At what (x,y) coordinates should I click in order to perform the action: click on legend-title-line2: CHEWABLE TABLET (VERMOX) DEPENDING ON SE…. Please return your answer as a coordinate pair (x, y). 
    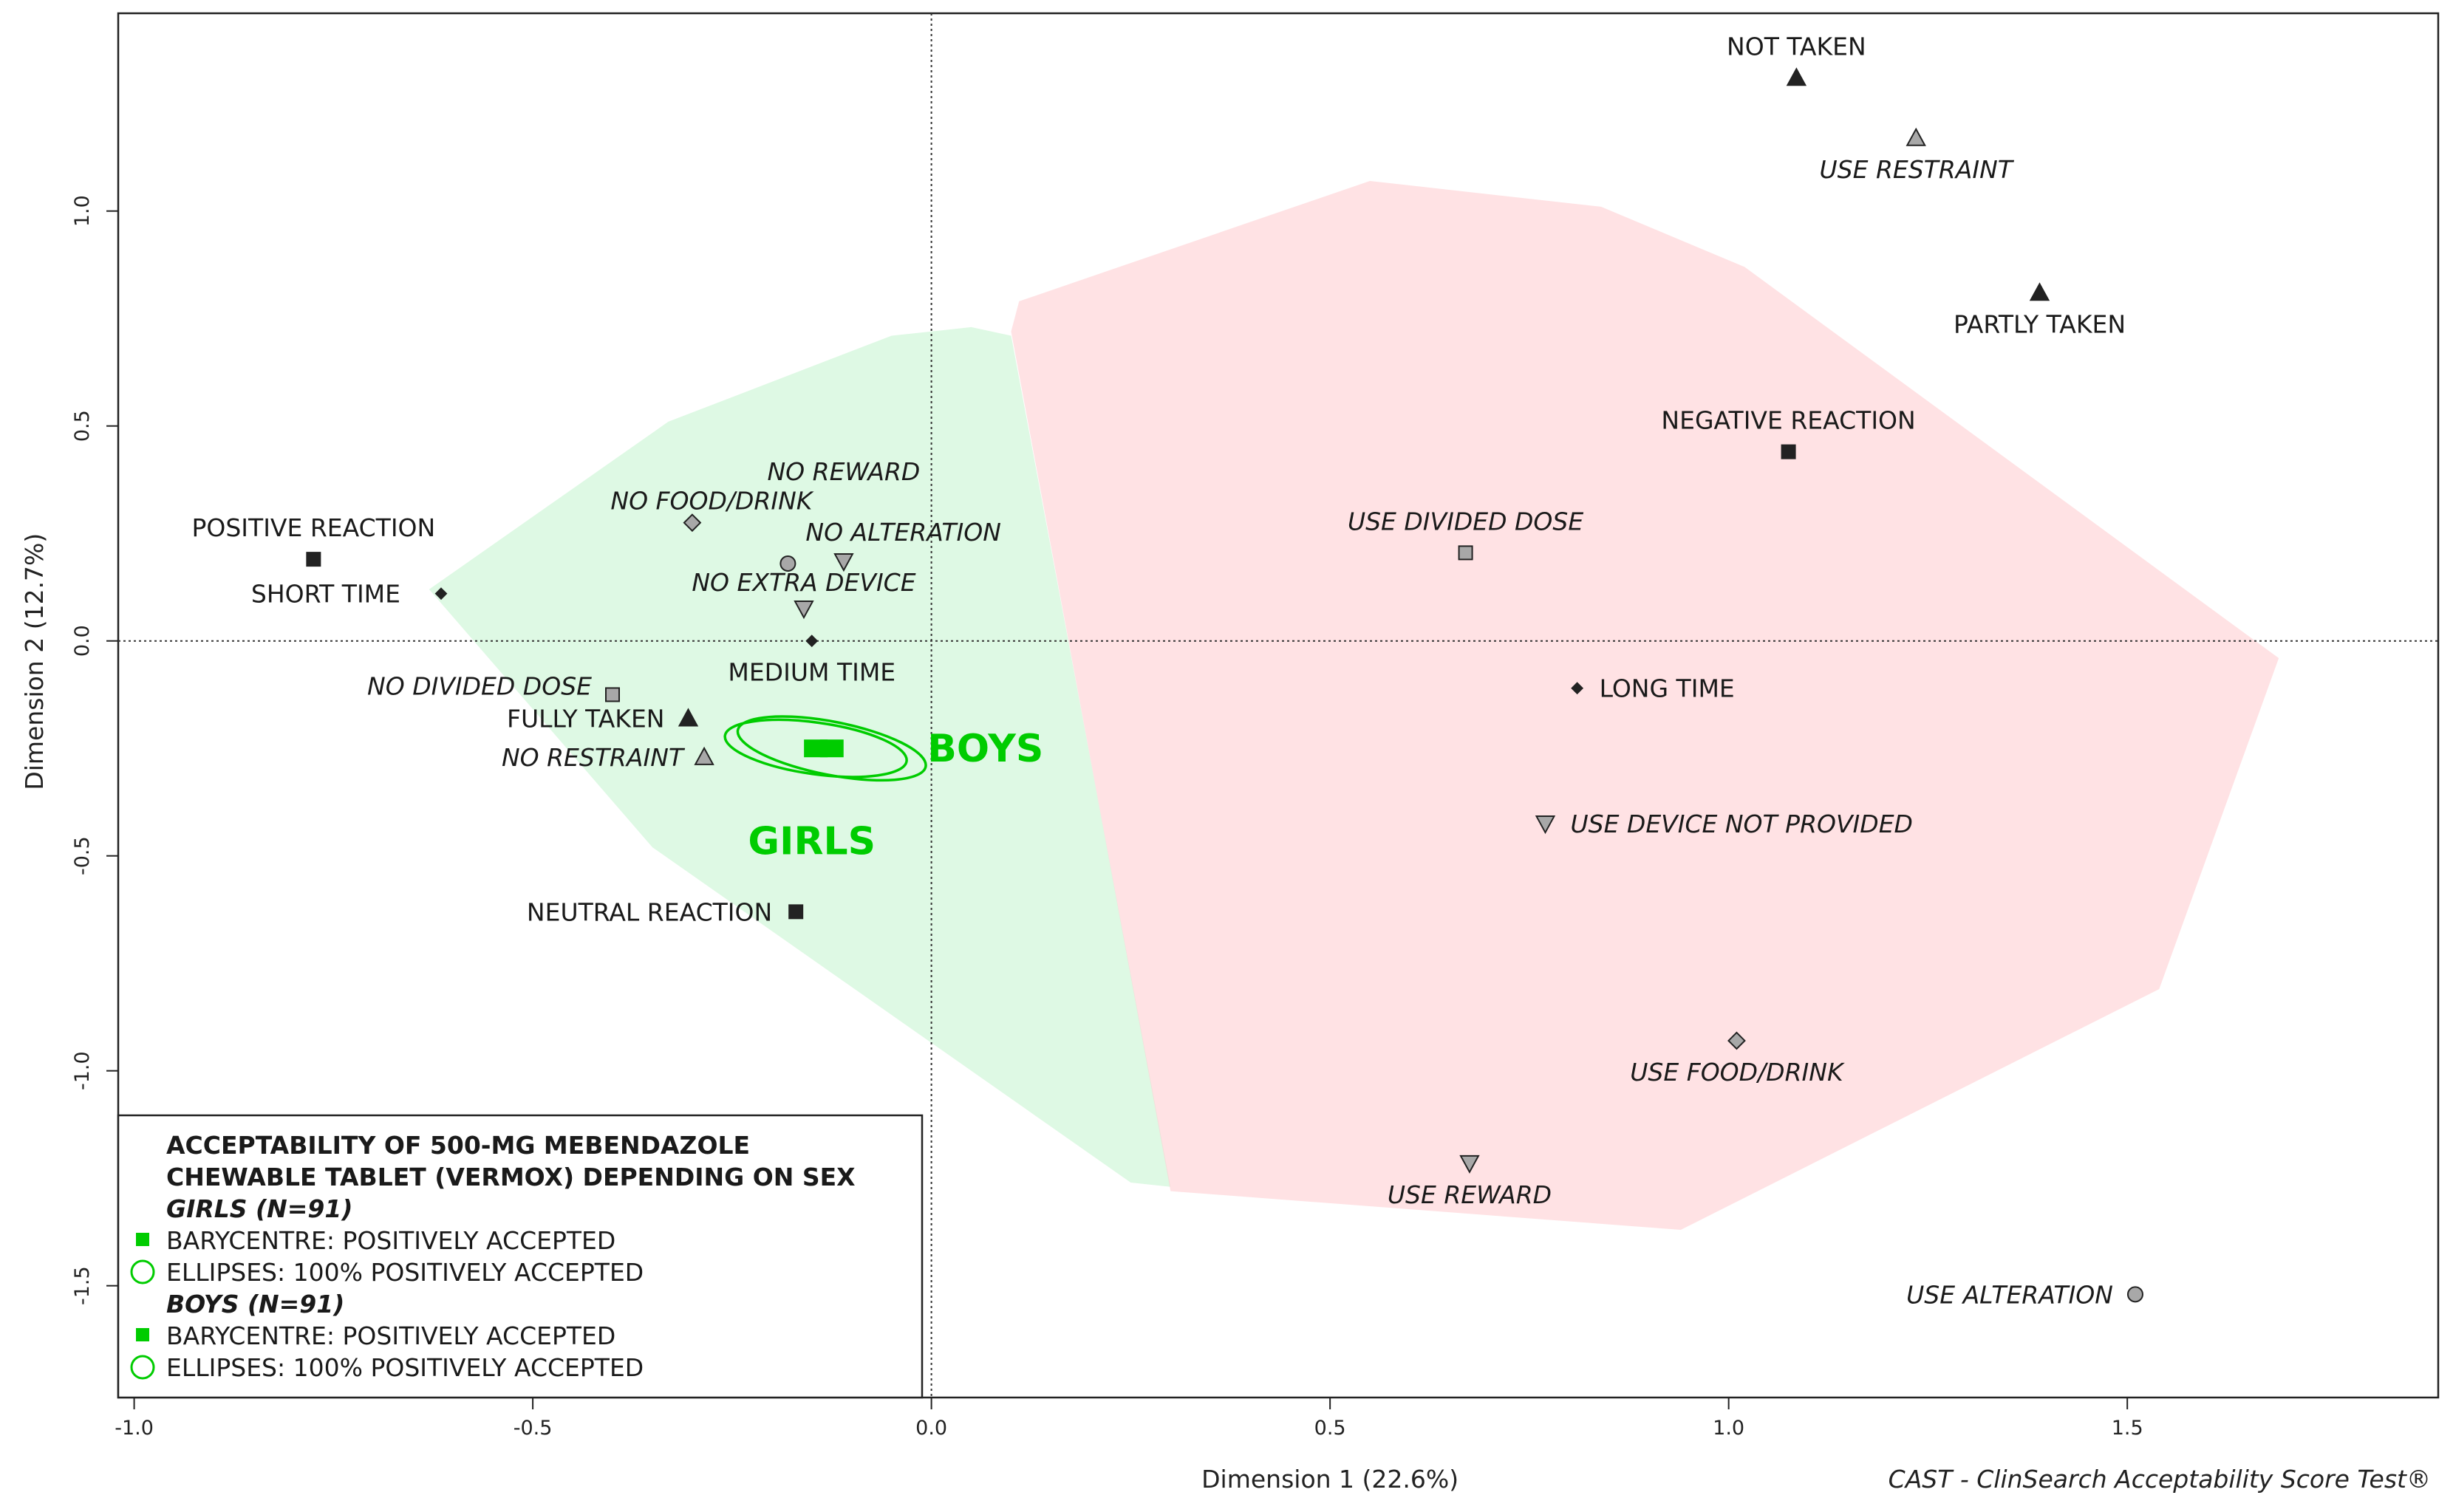
    Looking at the image, I should click on (511, 1177).